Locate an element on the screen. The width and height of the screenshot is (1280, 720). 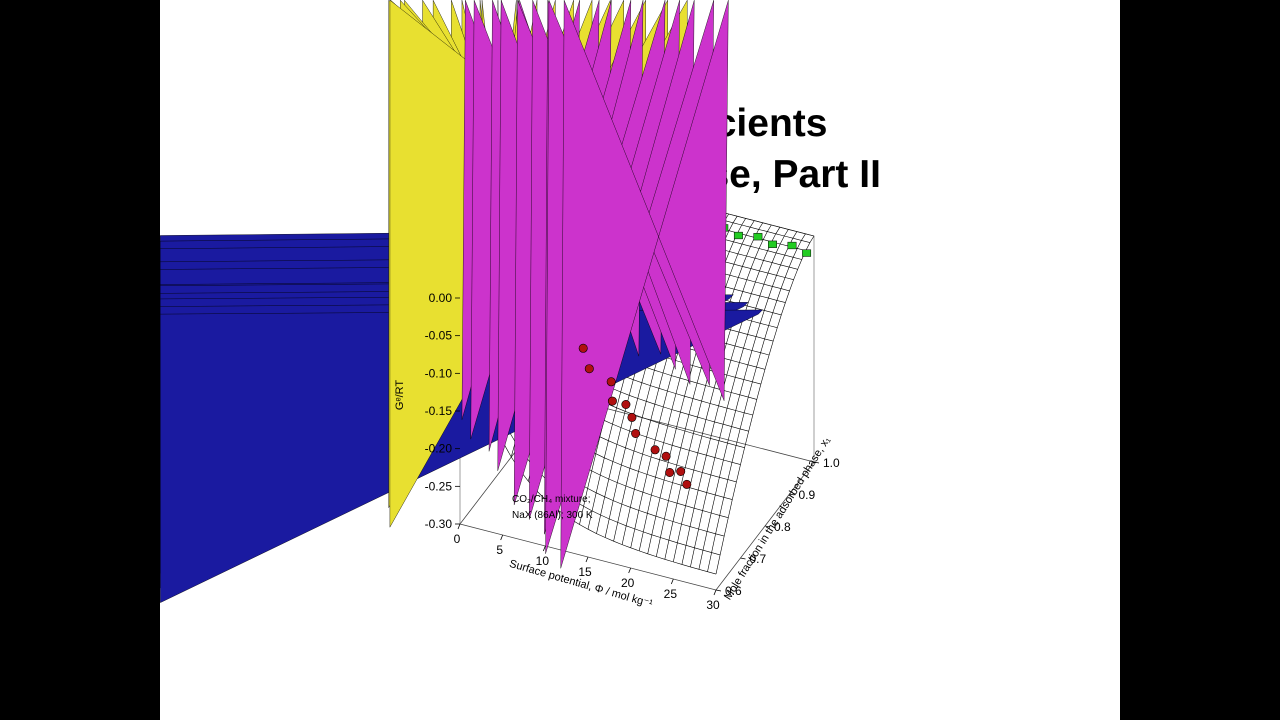
z-tick-label: -0.15 is located at coordinates (439, 411).